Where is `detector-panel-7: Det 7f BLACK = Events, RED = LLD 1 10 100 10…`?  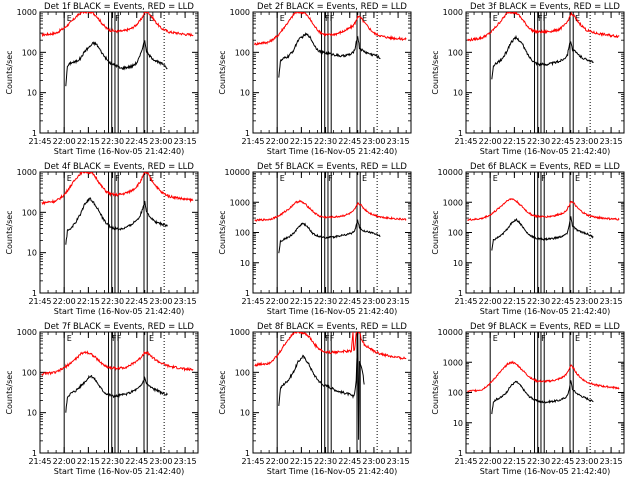 detector-panel-7: Det 7f BLACK = Events, RED = LLD 1 10 100 10… is located at coordinates (102, 399).